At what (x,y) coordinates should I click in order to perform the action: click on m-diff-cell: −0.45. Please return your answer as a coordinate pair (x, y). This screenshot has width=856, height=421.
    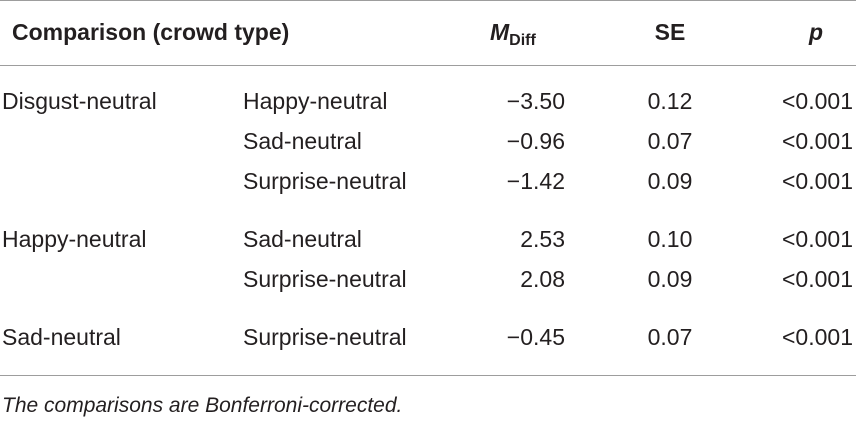
    Looking at the image, I should click on (535, 337).